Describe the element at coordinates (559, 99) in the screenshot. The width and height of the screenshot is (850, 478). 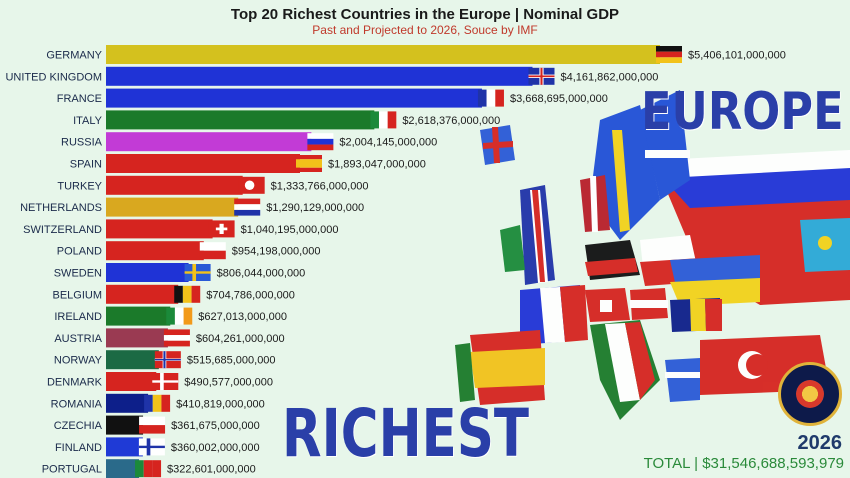
I see `value-label: $3,668,695,000,000` at that location.